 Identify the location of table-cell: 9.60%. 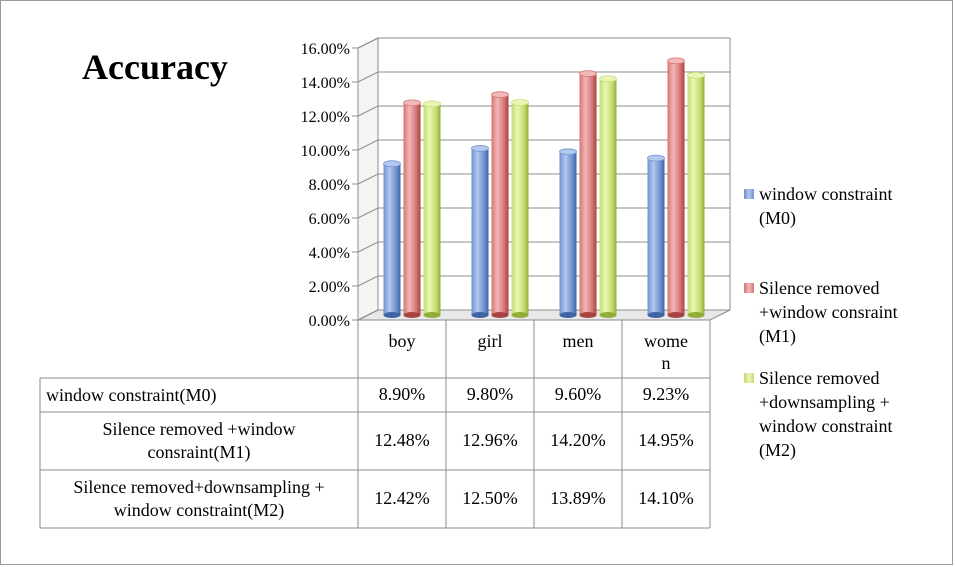
(578, 394).